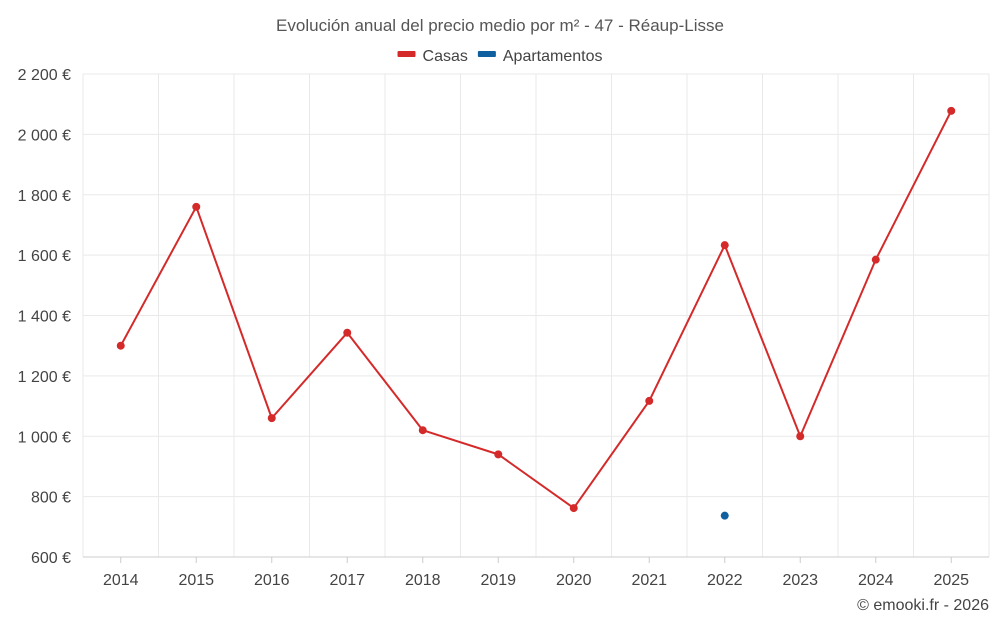 This screenshot has width=1000, height=625. What do you see at coordinates (423, 580) in the screenshot?
I see `x-tick-label: 2018` at bounding box center [423, 580].